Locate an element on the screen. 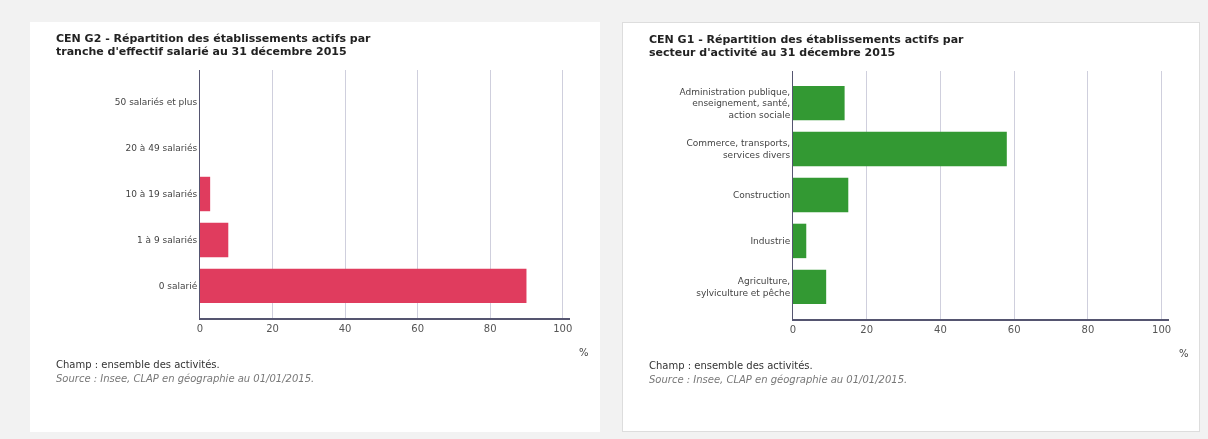  y-tick-label: 20 à 49 salariés is located at coordinates (161, 148).